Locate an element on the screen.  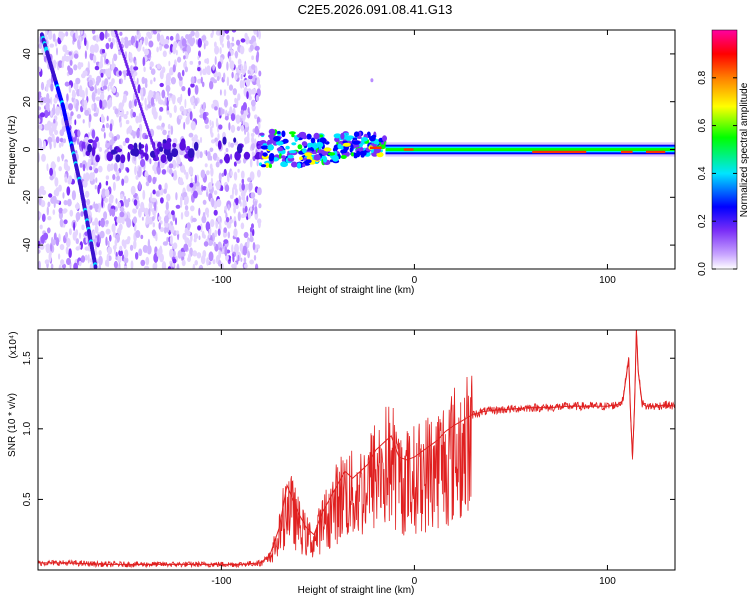
snr-y-scale-label: (x10⁴) is located at coordinates (13, 344).